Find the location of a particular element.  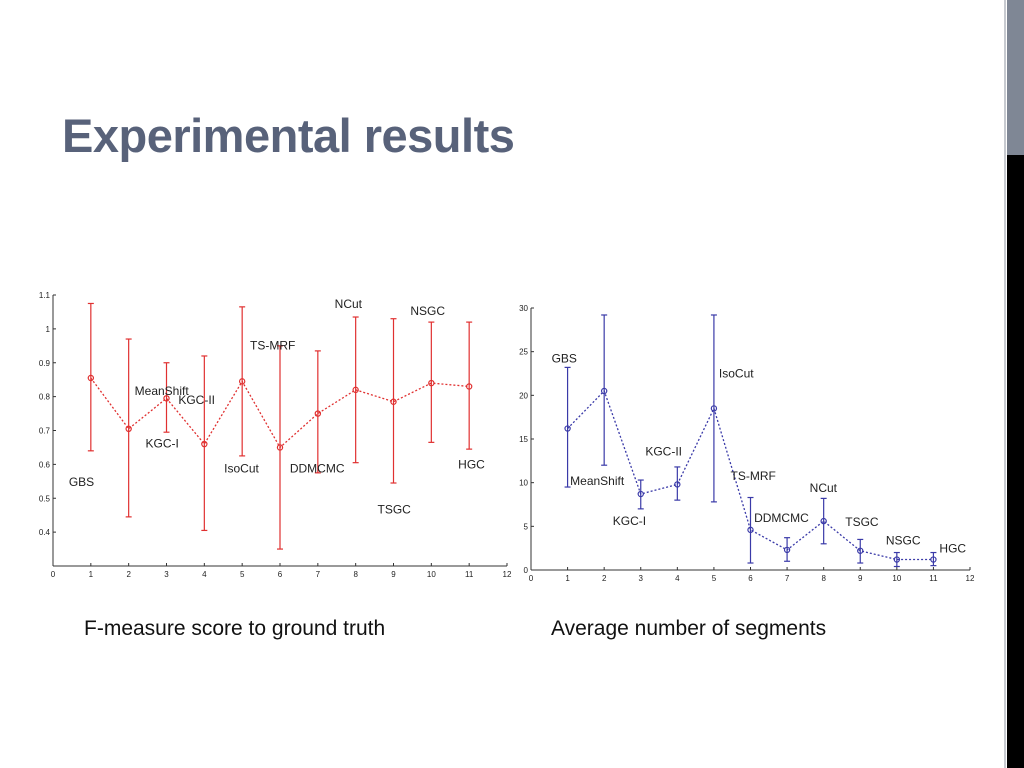

y-tick-label: 25 is located at coordinates (523, 352).